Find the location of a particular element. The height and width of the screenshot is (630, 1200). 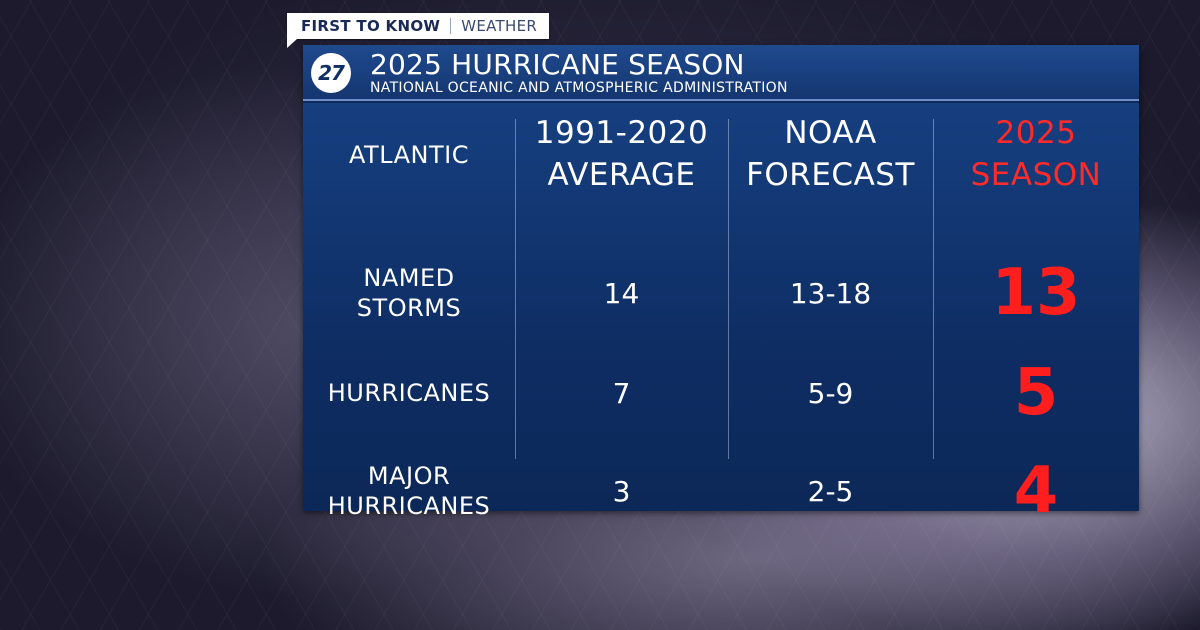

first-to-know-tag: FIRST TO KNOW WEATHER is located at coordinates (418, 26).